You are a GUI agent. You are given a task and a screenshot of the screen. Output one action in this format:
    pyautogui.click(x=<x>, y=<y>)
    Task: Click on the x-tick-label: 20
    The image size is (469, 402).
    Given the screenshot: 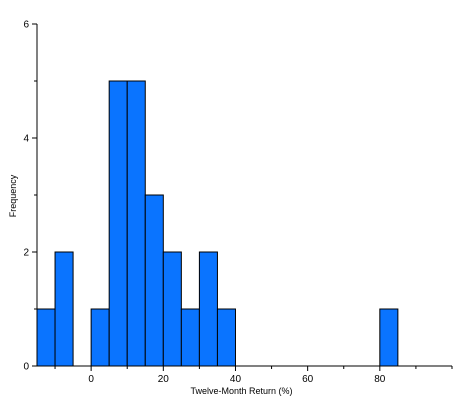 What is the action you would take?
    pyautogui.click(x=164, y=379)
    